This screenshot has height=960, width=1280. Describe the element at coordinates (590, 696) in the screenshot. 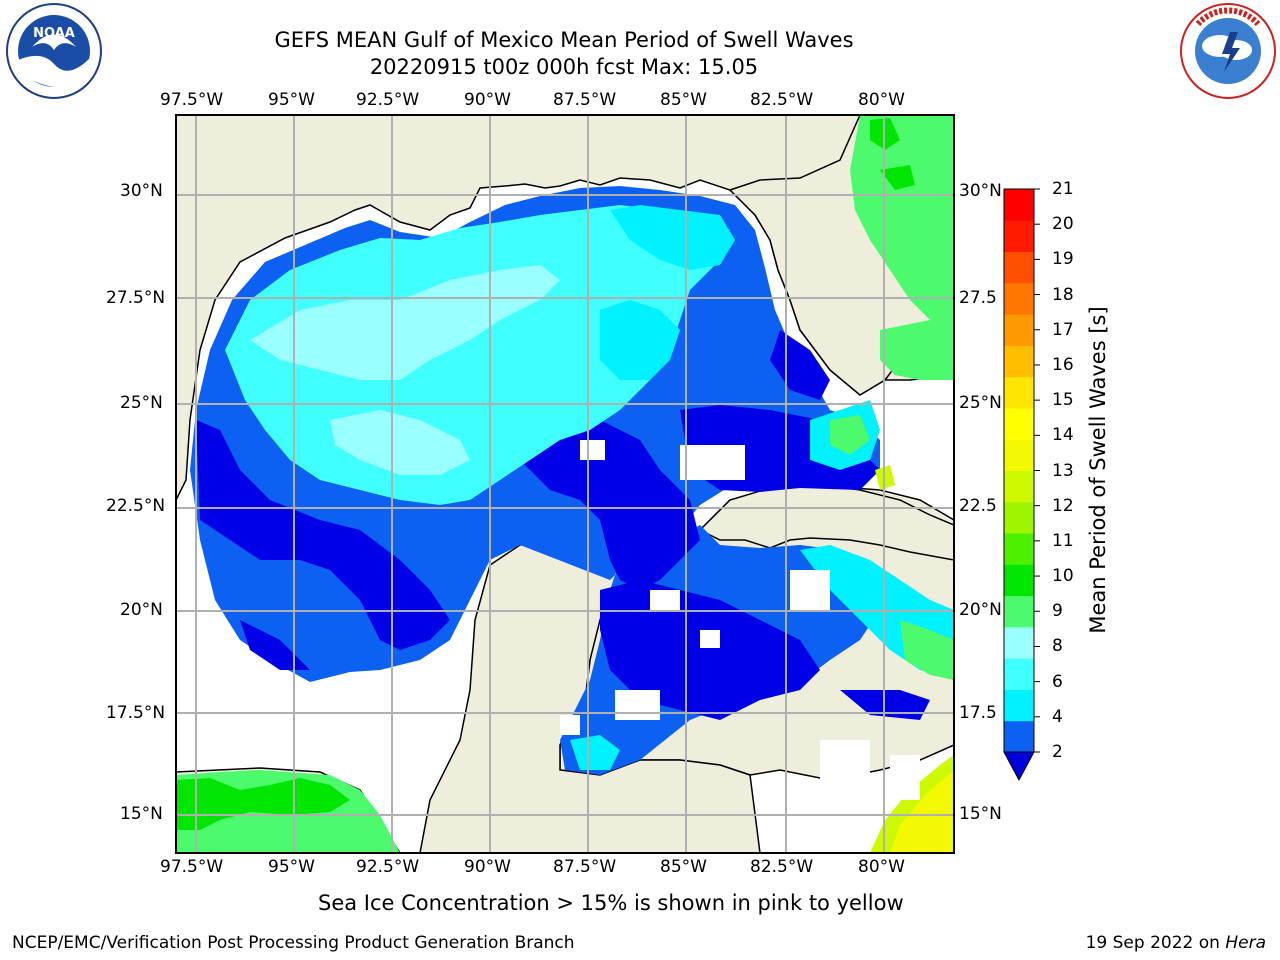

I see `yucatan-peninsula` at that location.